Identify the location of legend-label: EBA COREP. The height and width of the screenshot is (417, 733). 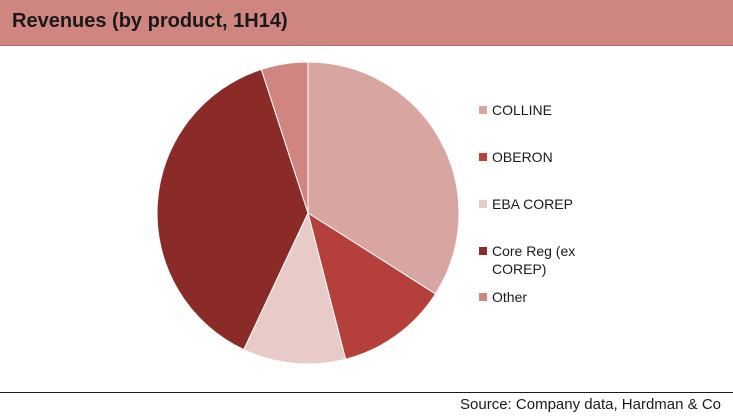
(532, 204).